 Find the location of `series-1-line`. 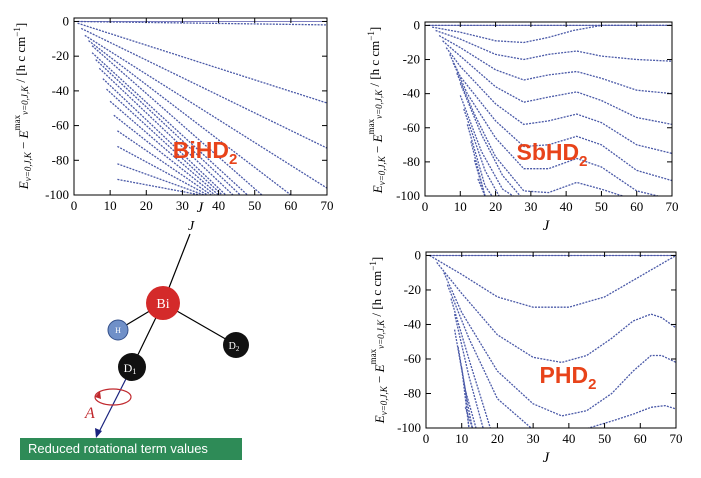

series-1-line is located at coordinates (202, 23).